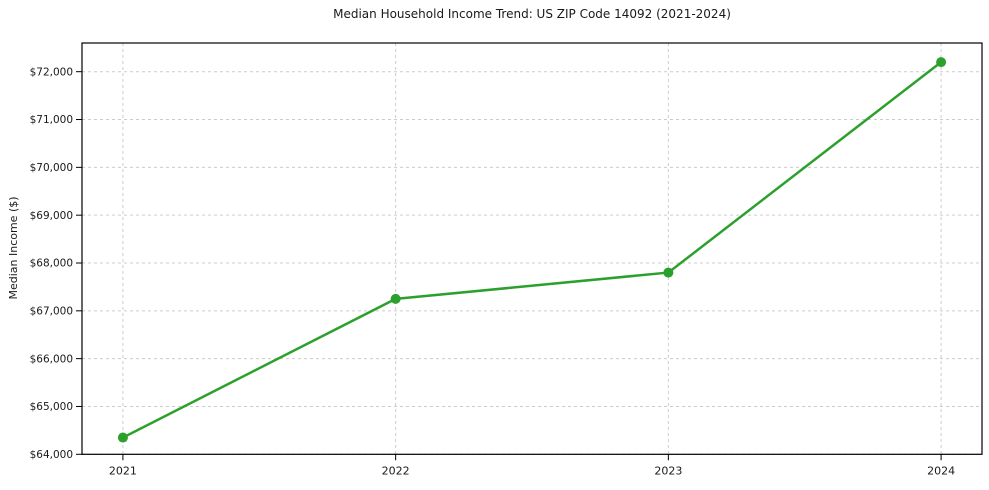 The height and width of the screenshot is (490, 989). Describe the element at coordinates (51, 407) in the screenshot. I see `y-tick-label: $65,000` at that location.